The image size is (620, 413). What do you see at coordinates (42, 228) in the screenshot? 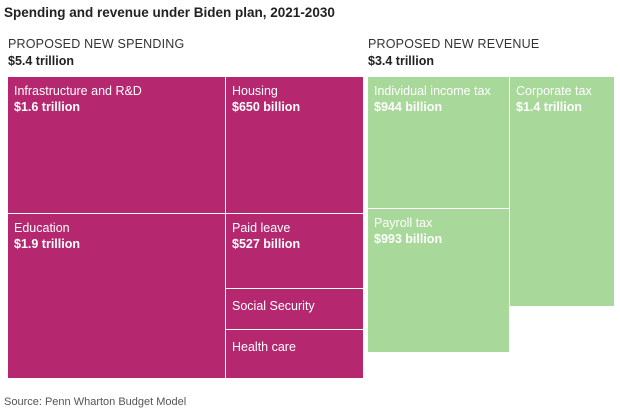
I see `cell-label: Education` at bounding box center [42, 228].